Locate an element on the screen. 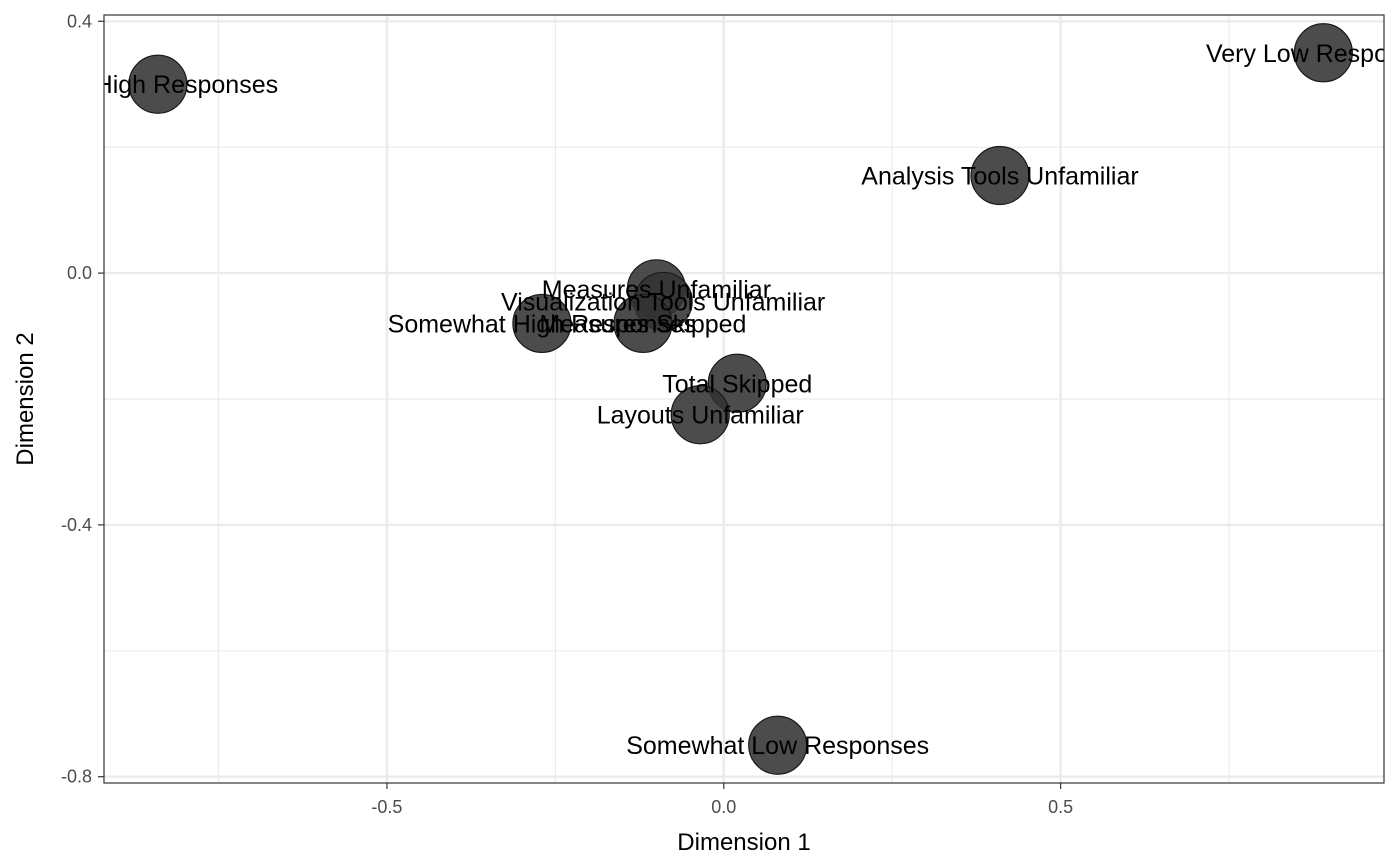 Image resolution: width=1400 pixels, height=865 pixels. point-label: Total Skipped is located at coordinates (737, 384).